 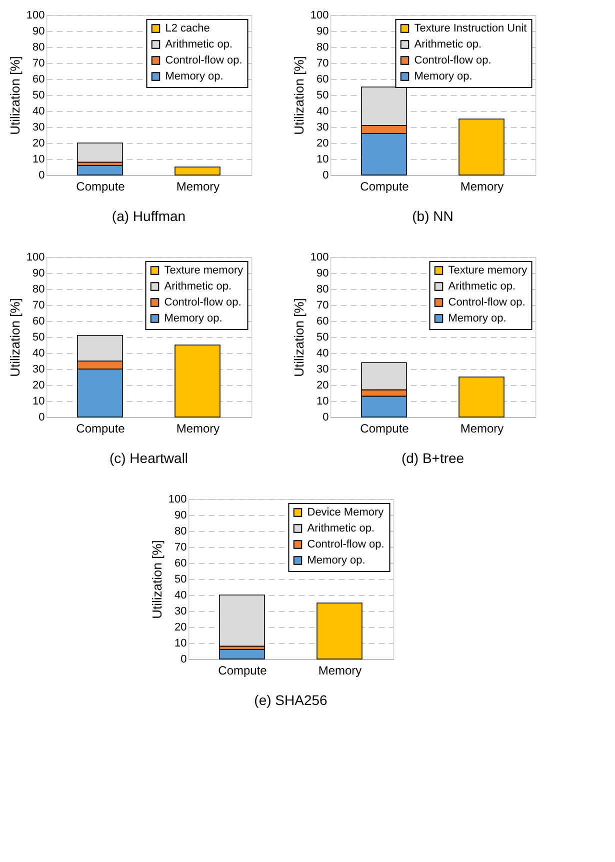 What do you see at coordinates (148, 458) in the screenshot?
I see `text: (c) Heartwall` at bounding box center [148, 458].